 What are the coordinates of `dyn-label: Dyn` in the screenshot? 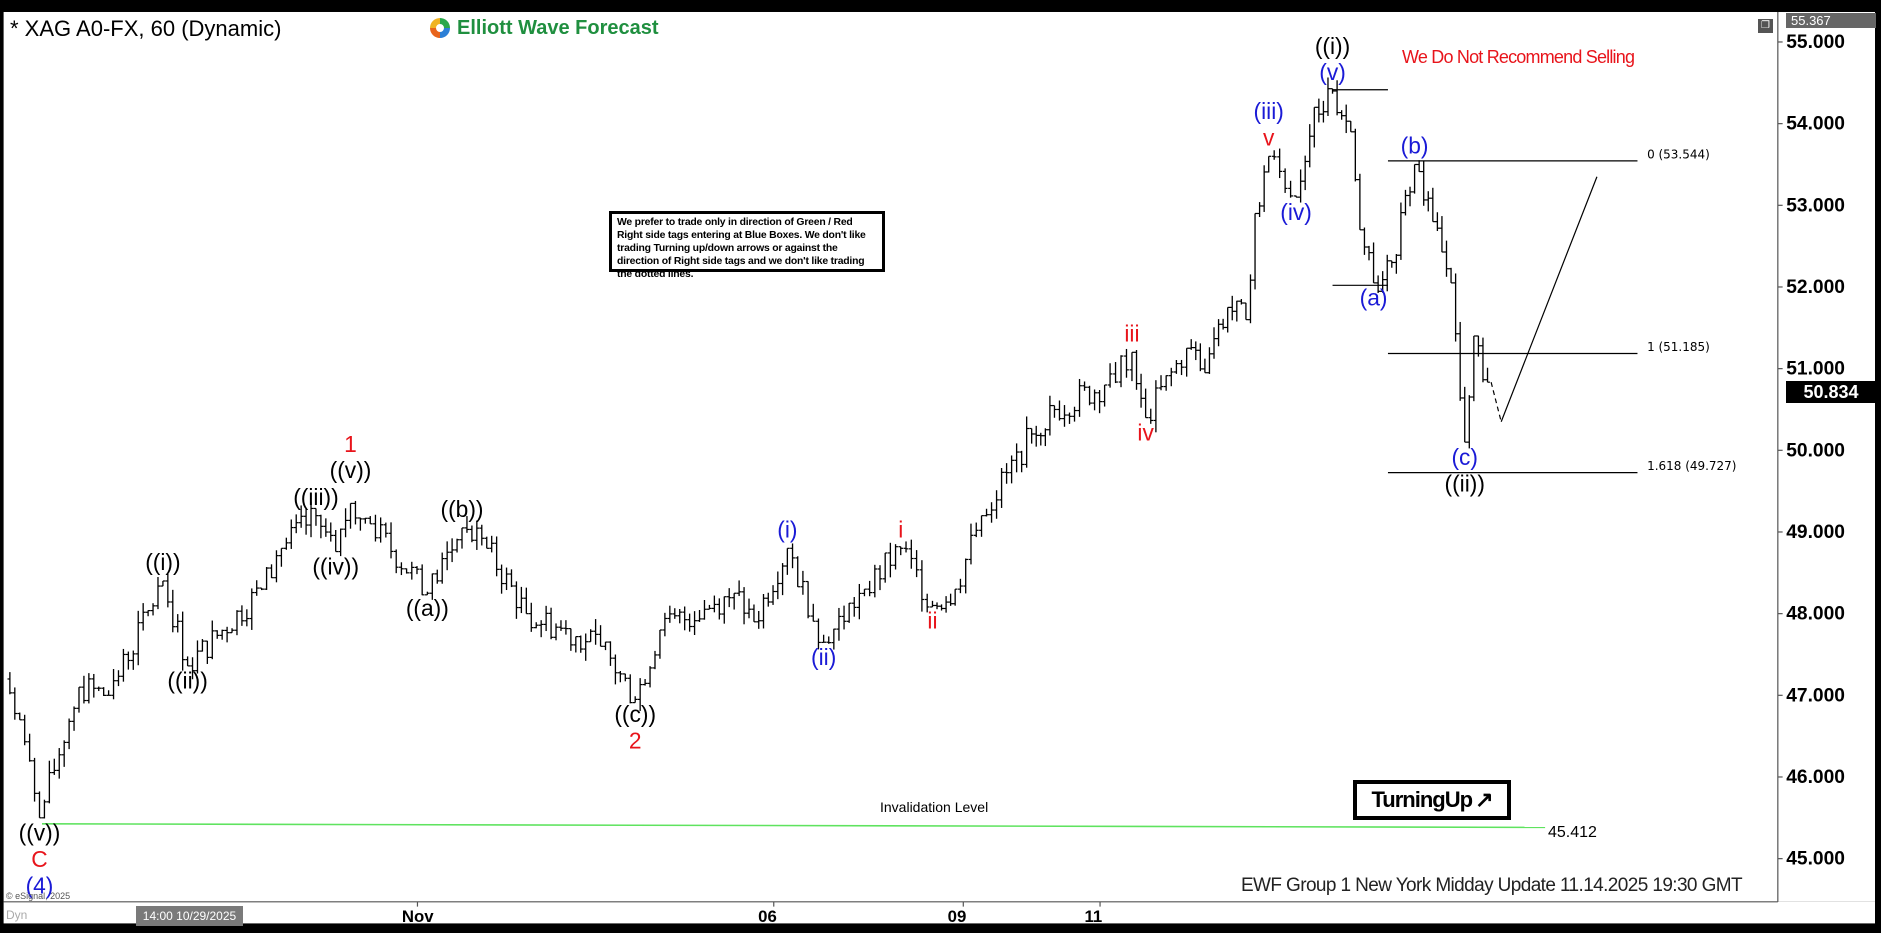 It's located at (17, 915).